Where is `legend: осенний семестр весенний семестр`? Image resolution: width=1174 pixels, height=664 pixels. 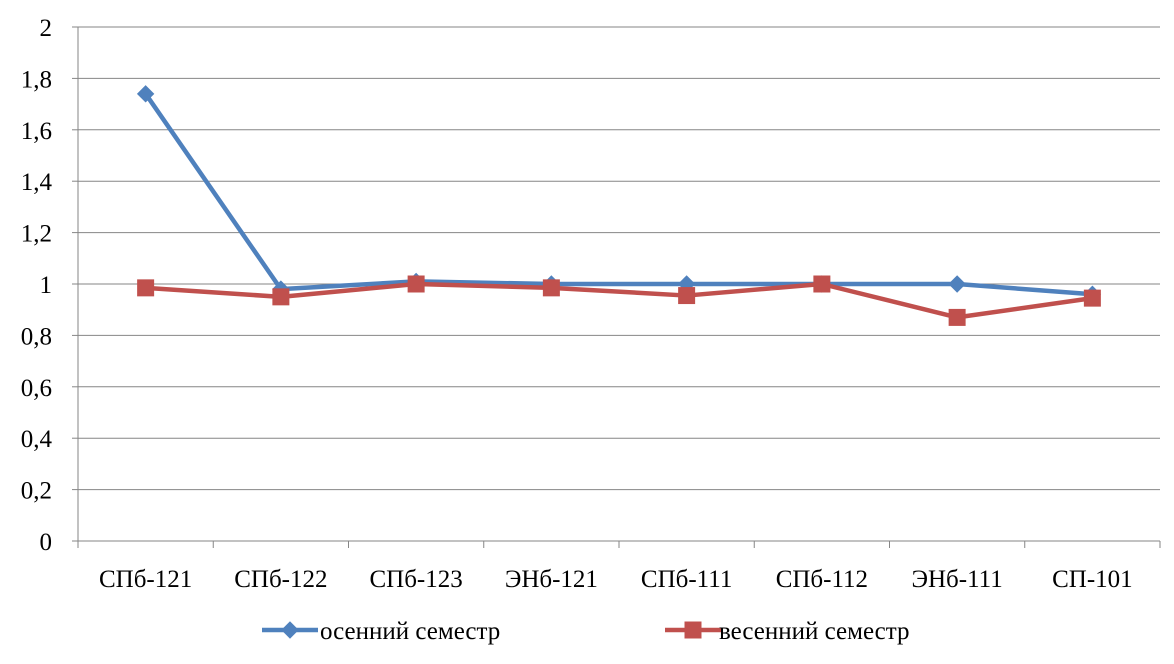
legend: осенний семестр весенний семестр is located at coordinates (586, 631).